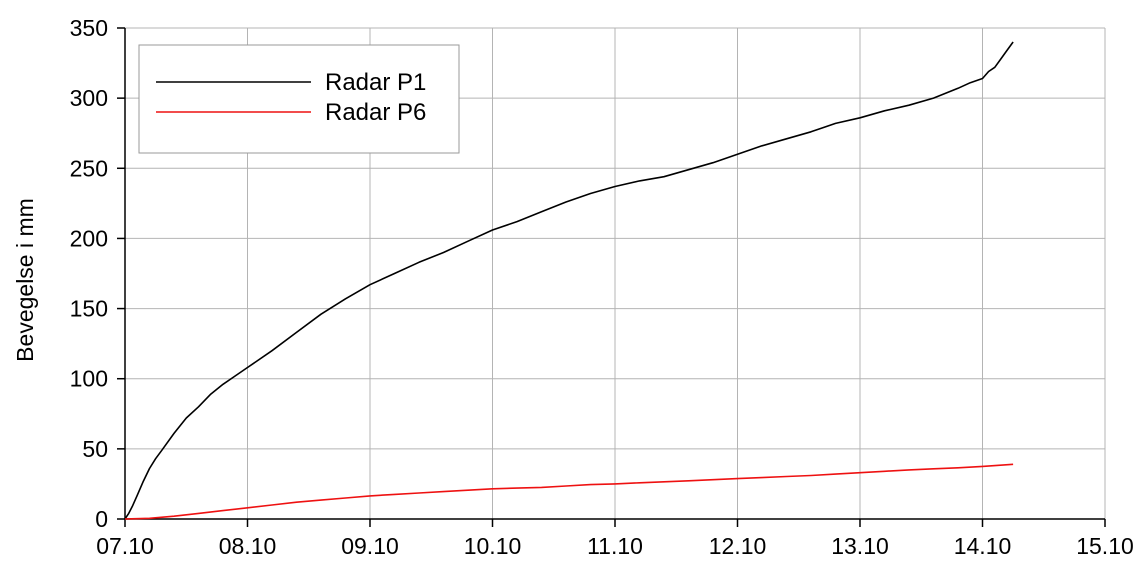 This screenshot has height=581, width=1144. What do you see at coordinates (95, 449) in the screenshot?
I see `y-tick-label: 50` at bounding box center [95, 449].